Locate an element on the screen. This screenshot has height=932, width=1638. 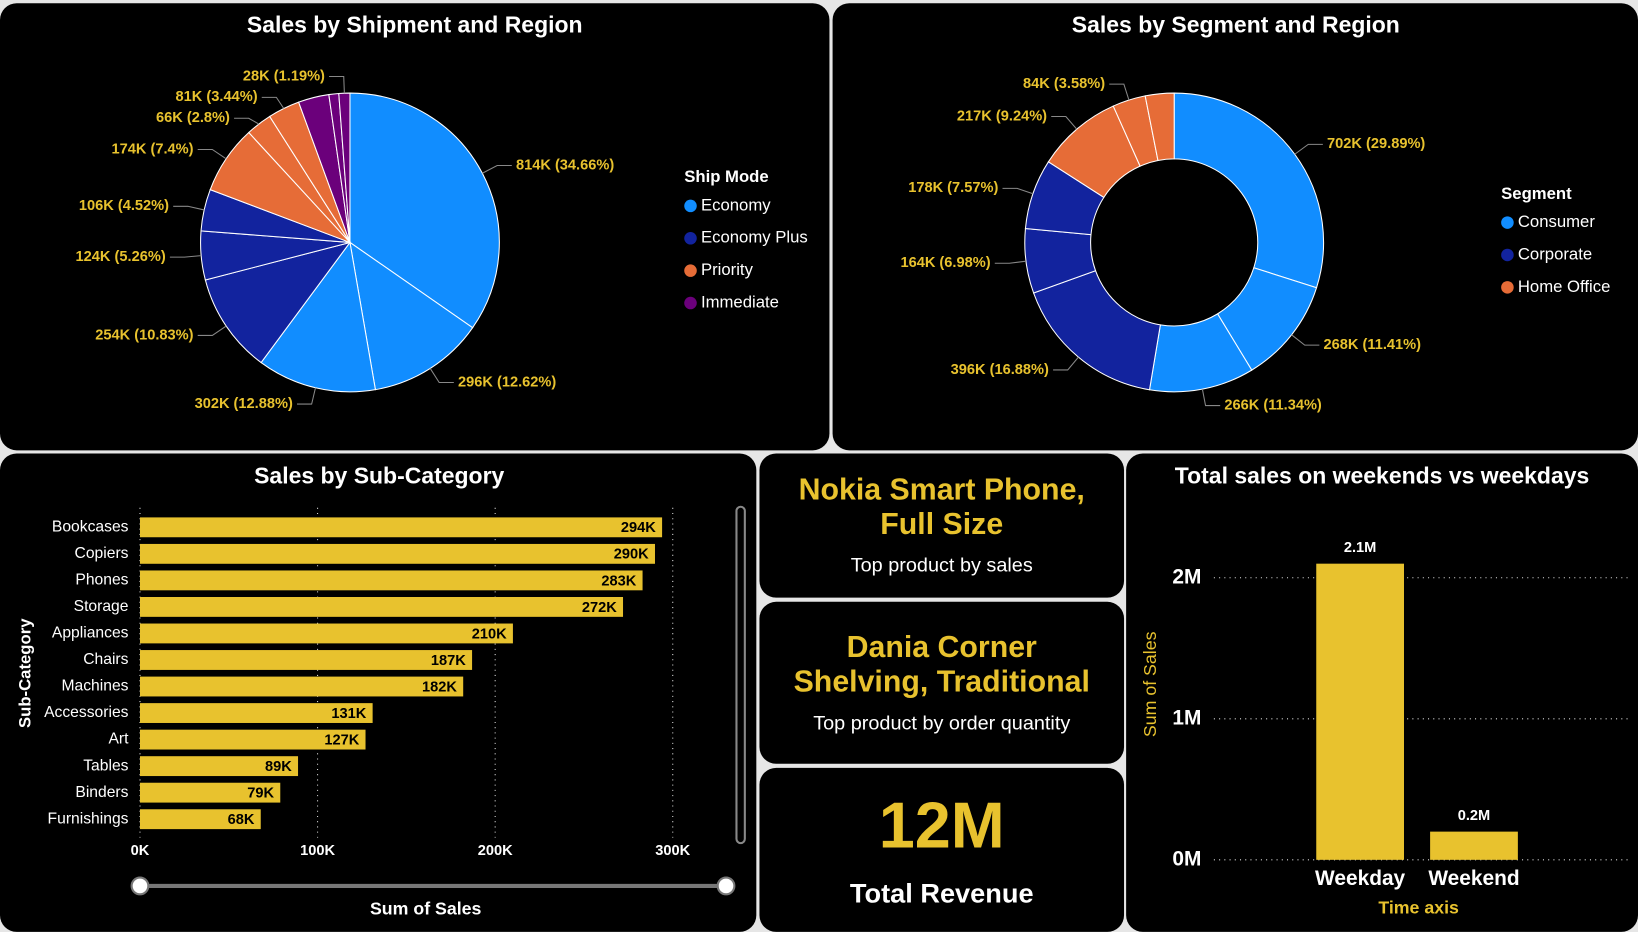
scrollbar is located at coordinates (740, 675).